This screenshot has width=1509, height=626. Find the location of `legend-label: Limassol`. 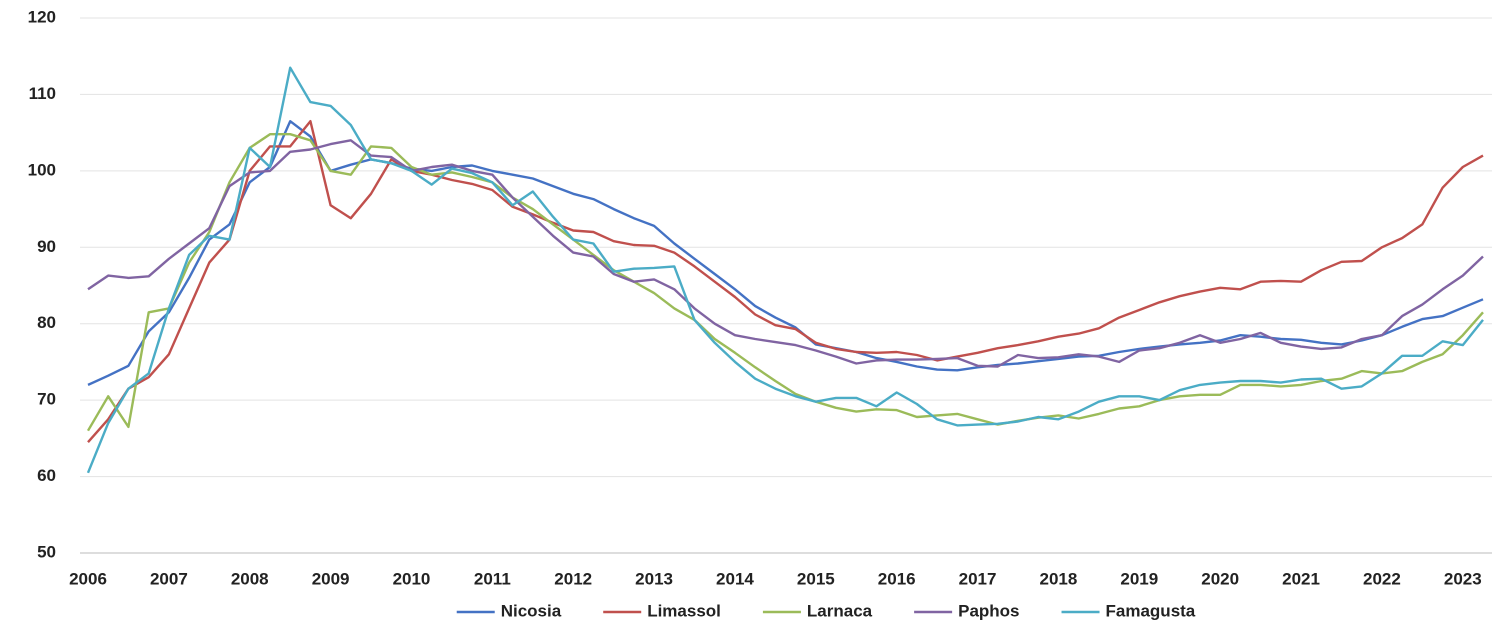

legend-label: Limassol is located at coordinates (684, 610).